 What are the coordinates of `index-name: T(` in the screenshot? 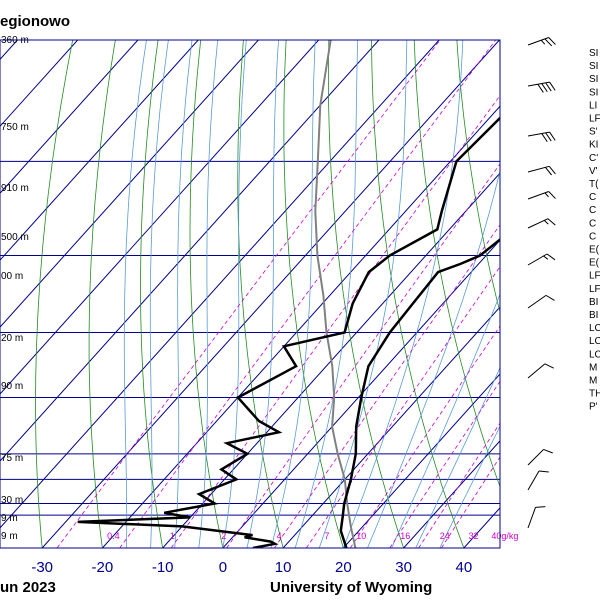 It's located at (594, 184).